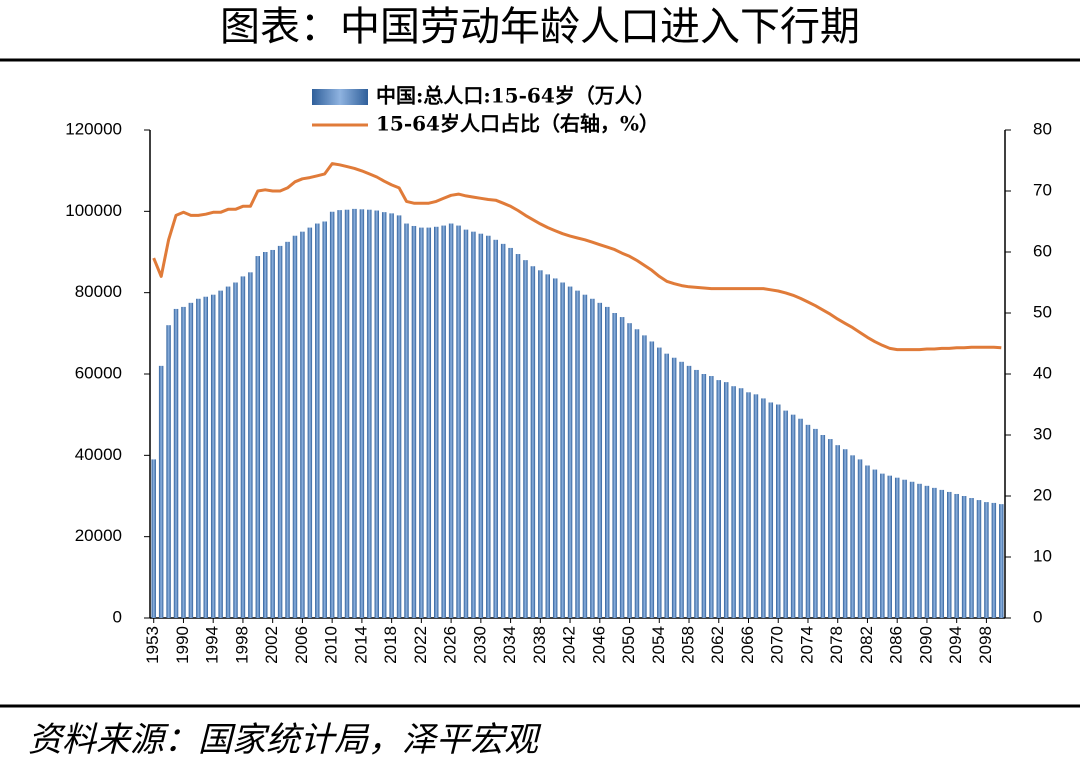 Image resolution: width=1080 pixels, height=773 pixels. I want to click on x-tick-label: 2066, so click(747, 645).